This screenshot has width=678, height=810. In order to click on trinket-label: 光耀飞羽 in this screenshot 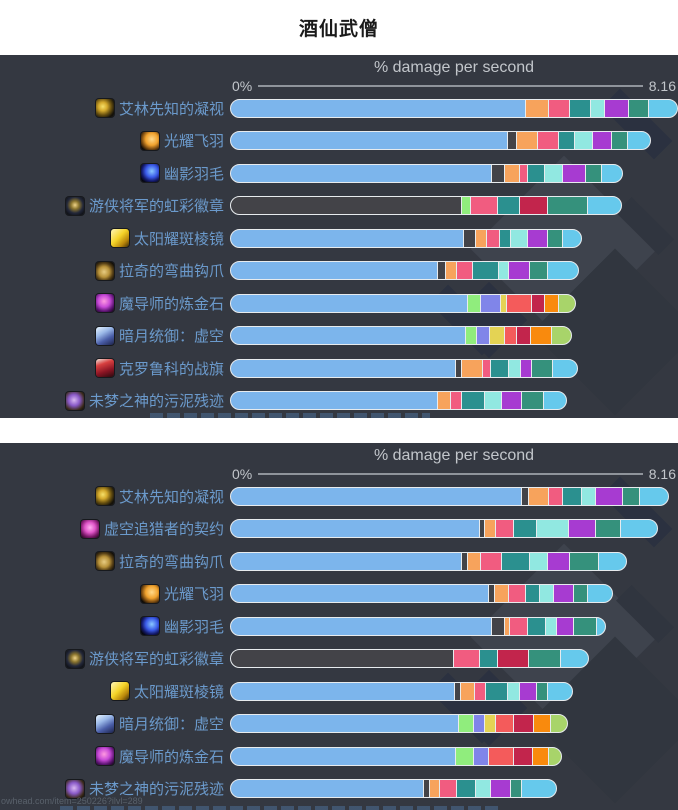, I will do `click(112, 140)`.